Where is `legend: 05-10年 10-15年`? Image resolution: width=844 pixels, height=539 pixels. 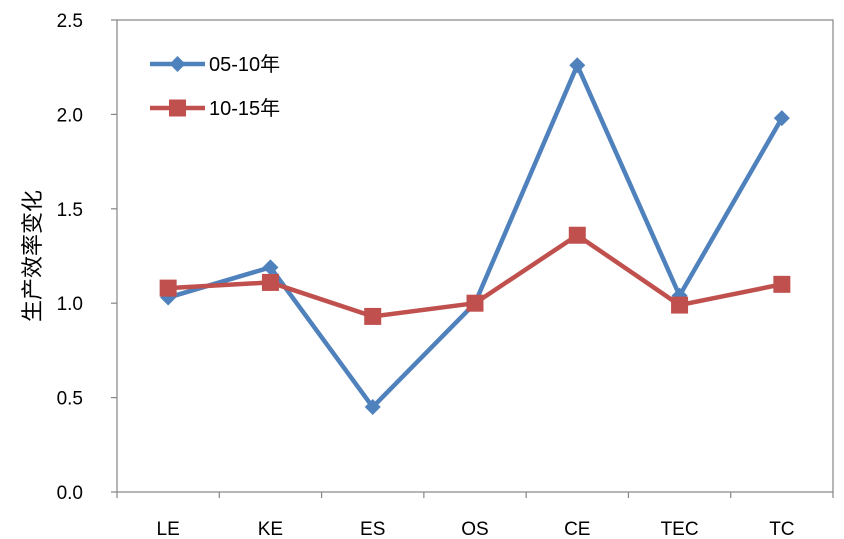
legend: 05-10年 10-15年 is located at coordinates (215, 86).